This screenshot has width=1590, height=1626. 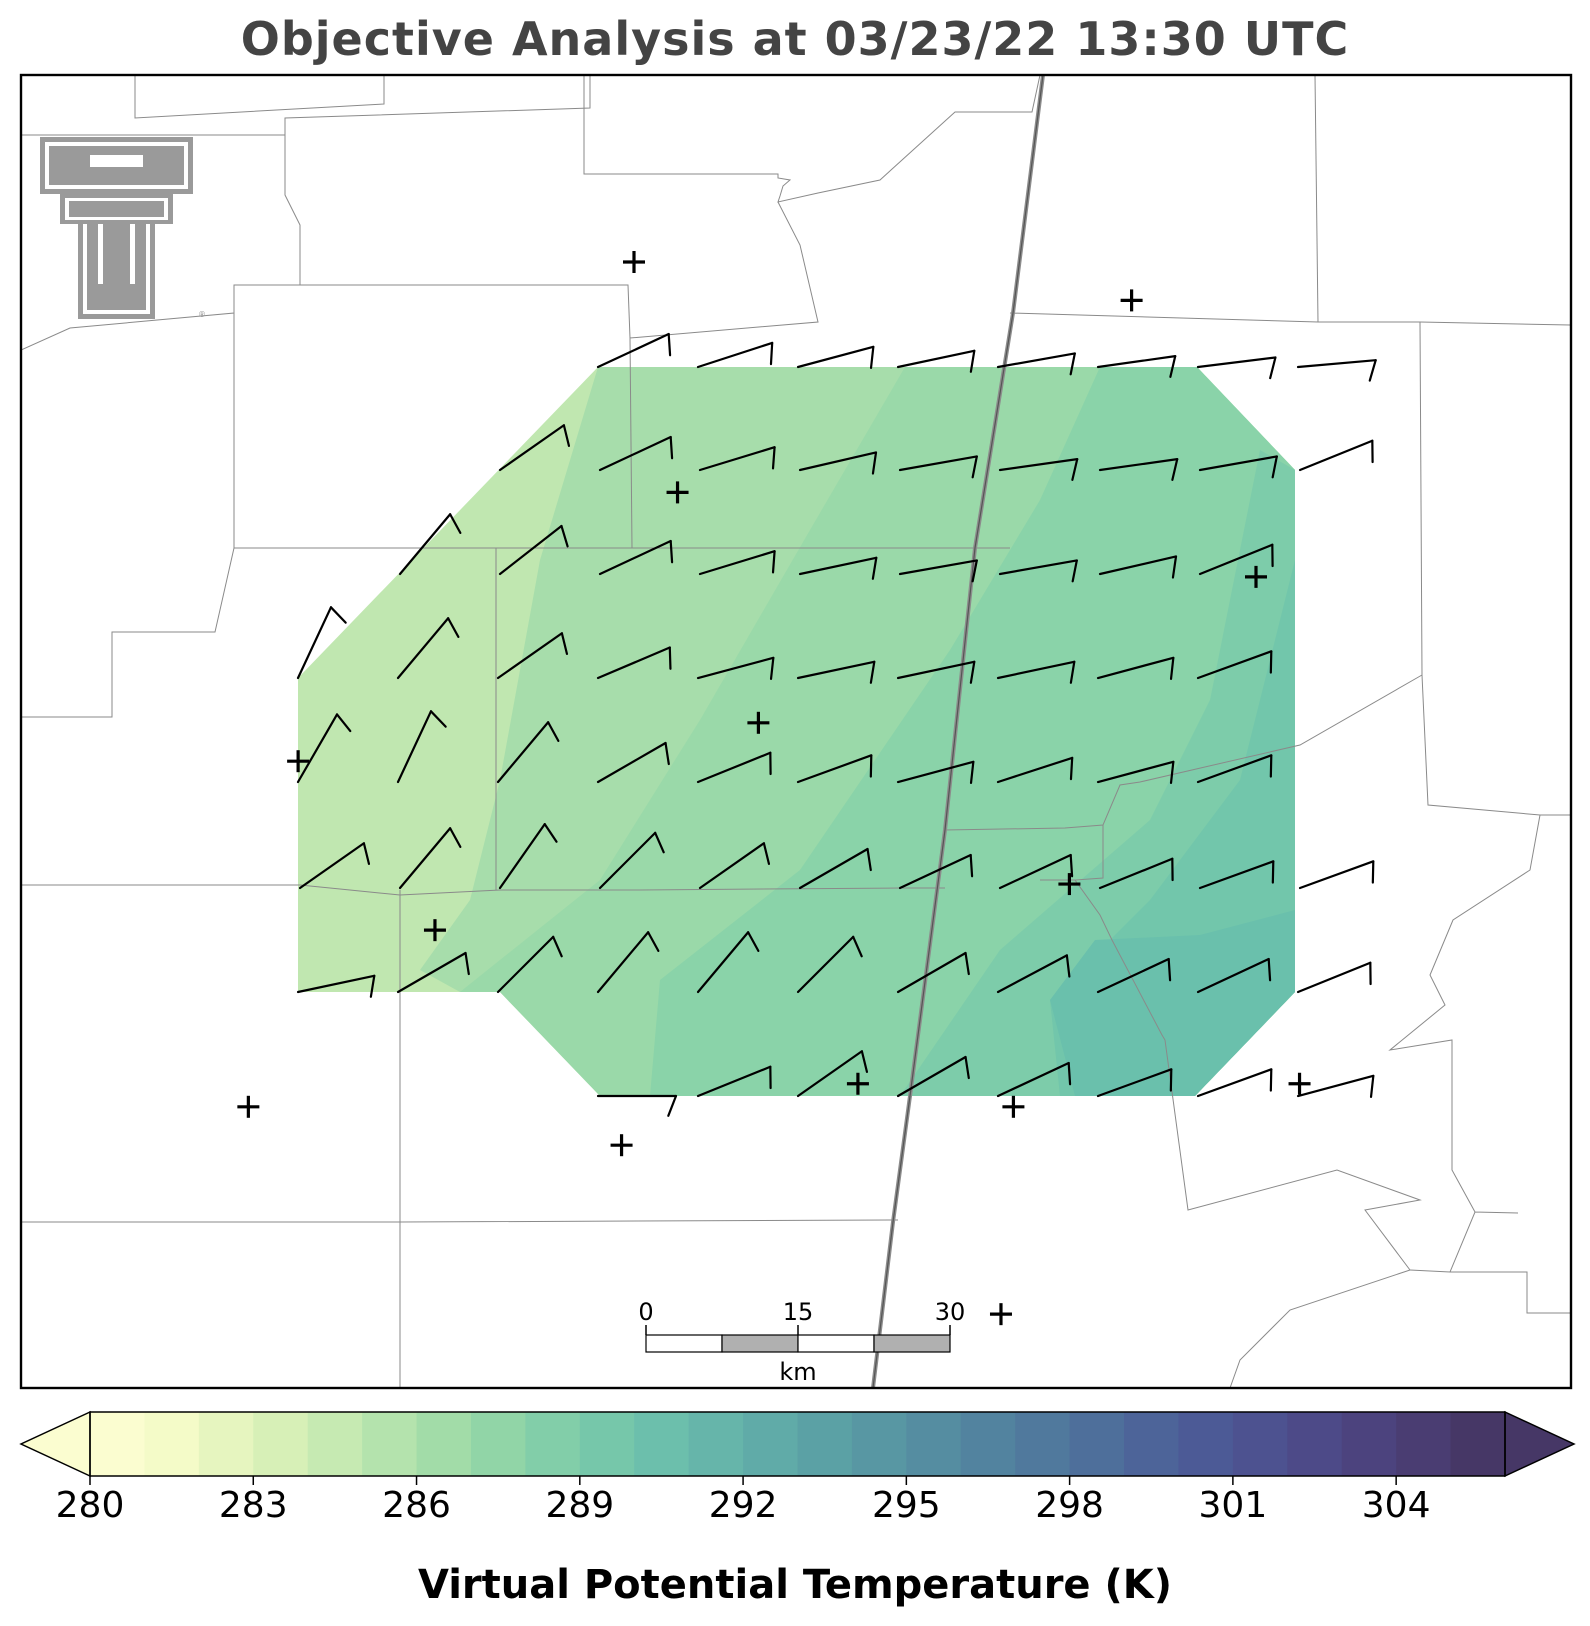 What do you see at coordinates (798, 1312) in the screenshot?
I see `scale-label-15: 15` at bounding box center [798, 1312].